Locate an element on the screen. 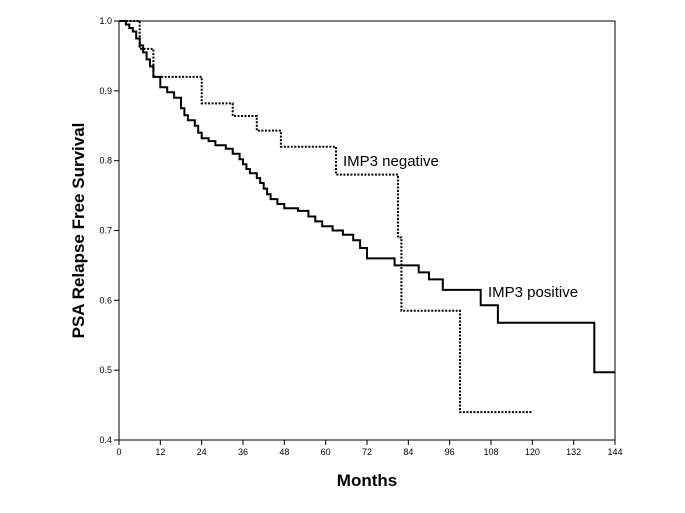 This screenshot has height=513, width=685. x-tick-label: 84 is located at coordinates (408, 452).